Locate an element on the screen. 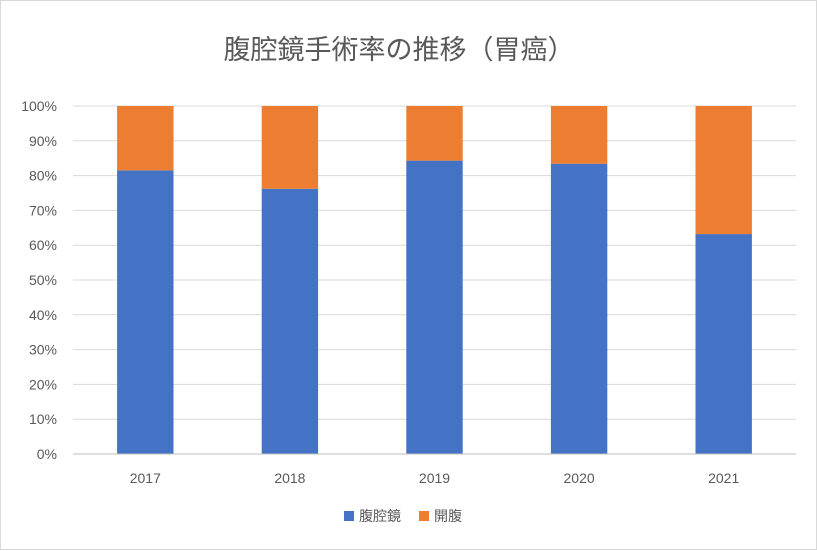  y-tick-label: 50% is located at coordinates (43, 280).